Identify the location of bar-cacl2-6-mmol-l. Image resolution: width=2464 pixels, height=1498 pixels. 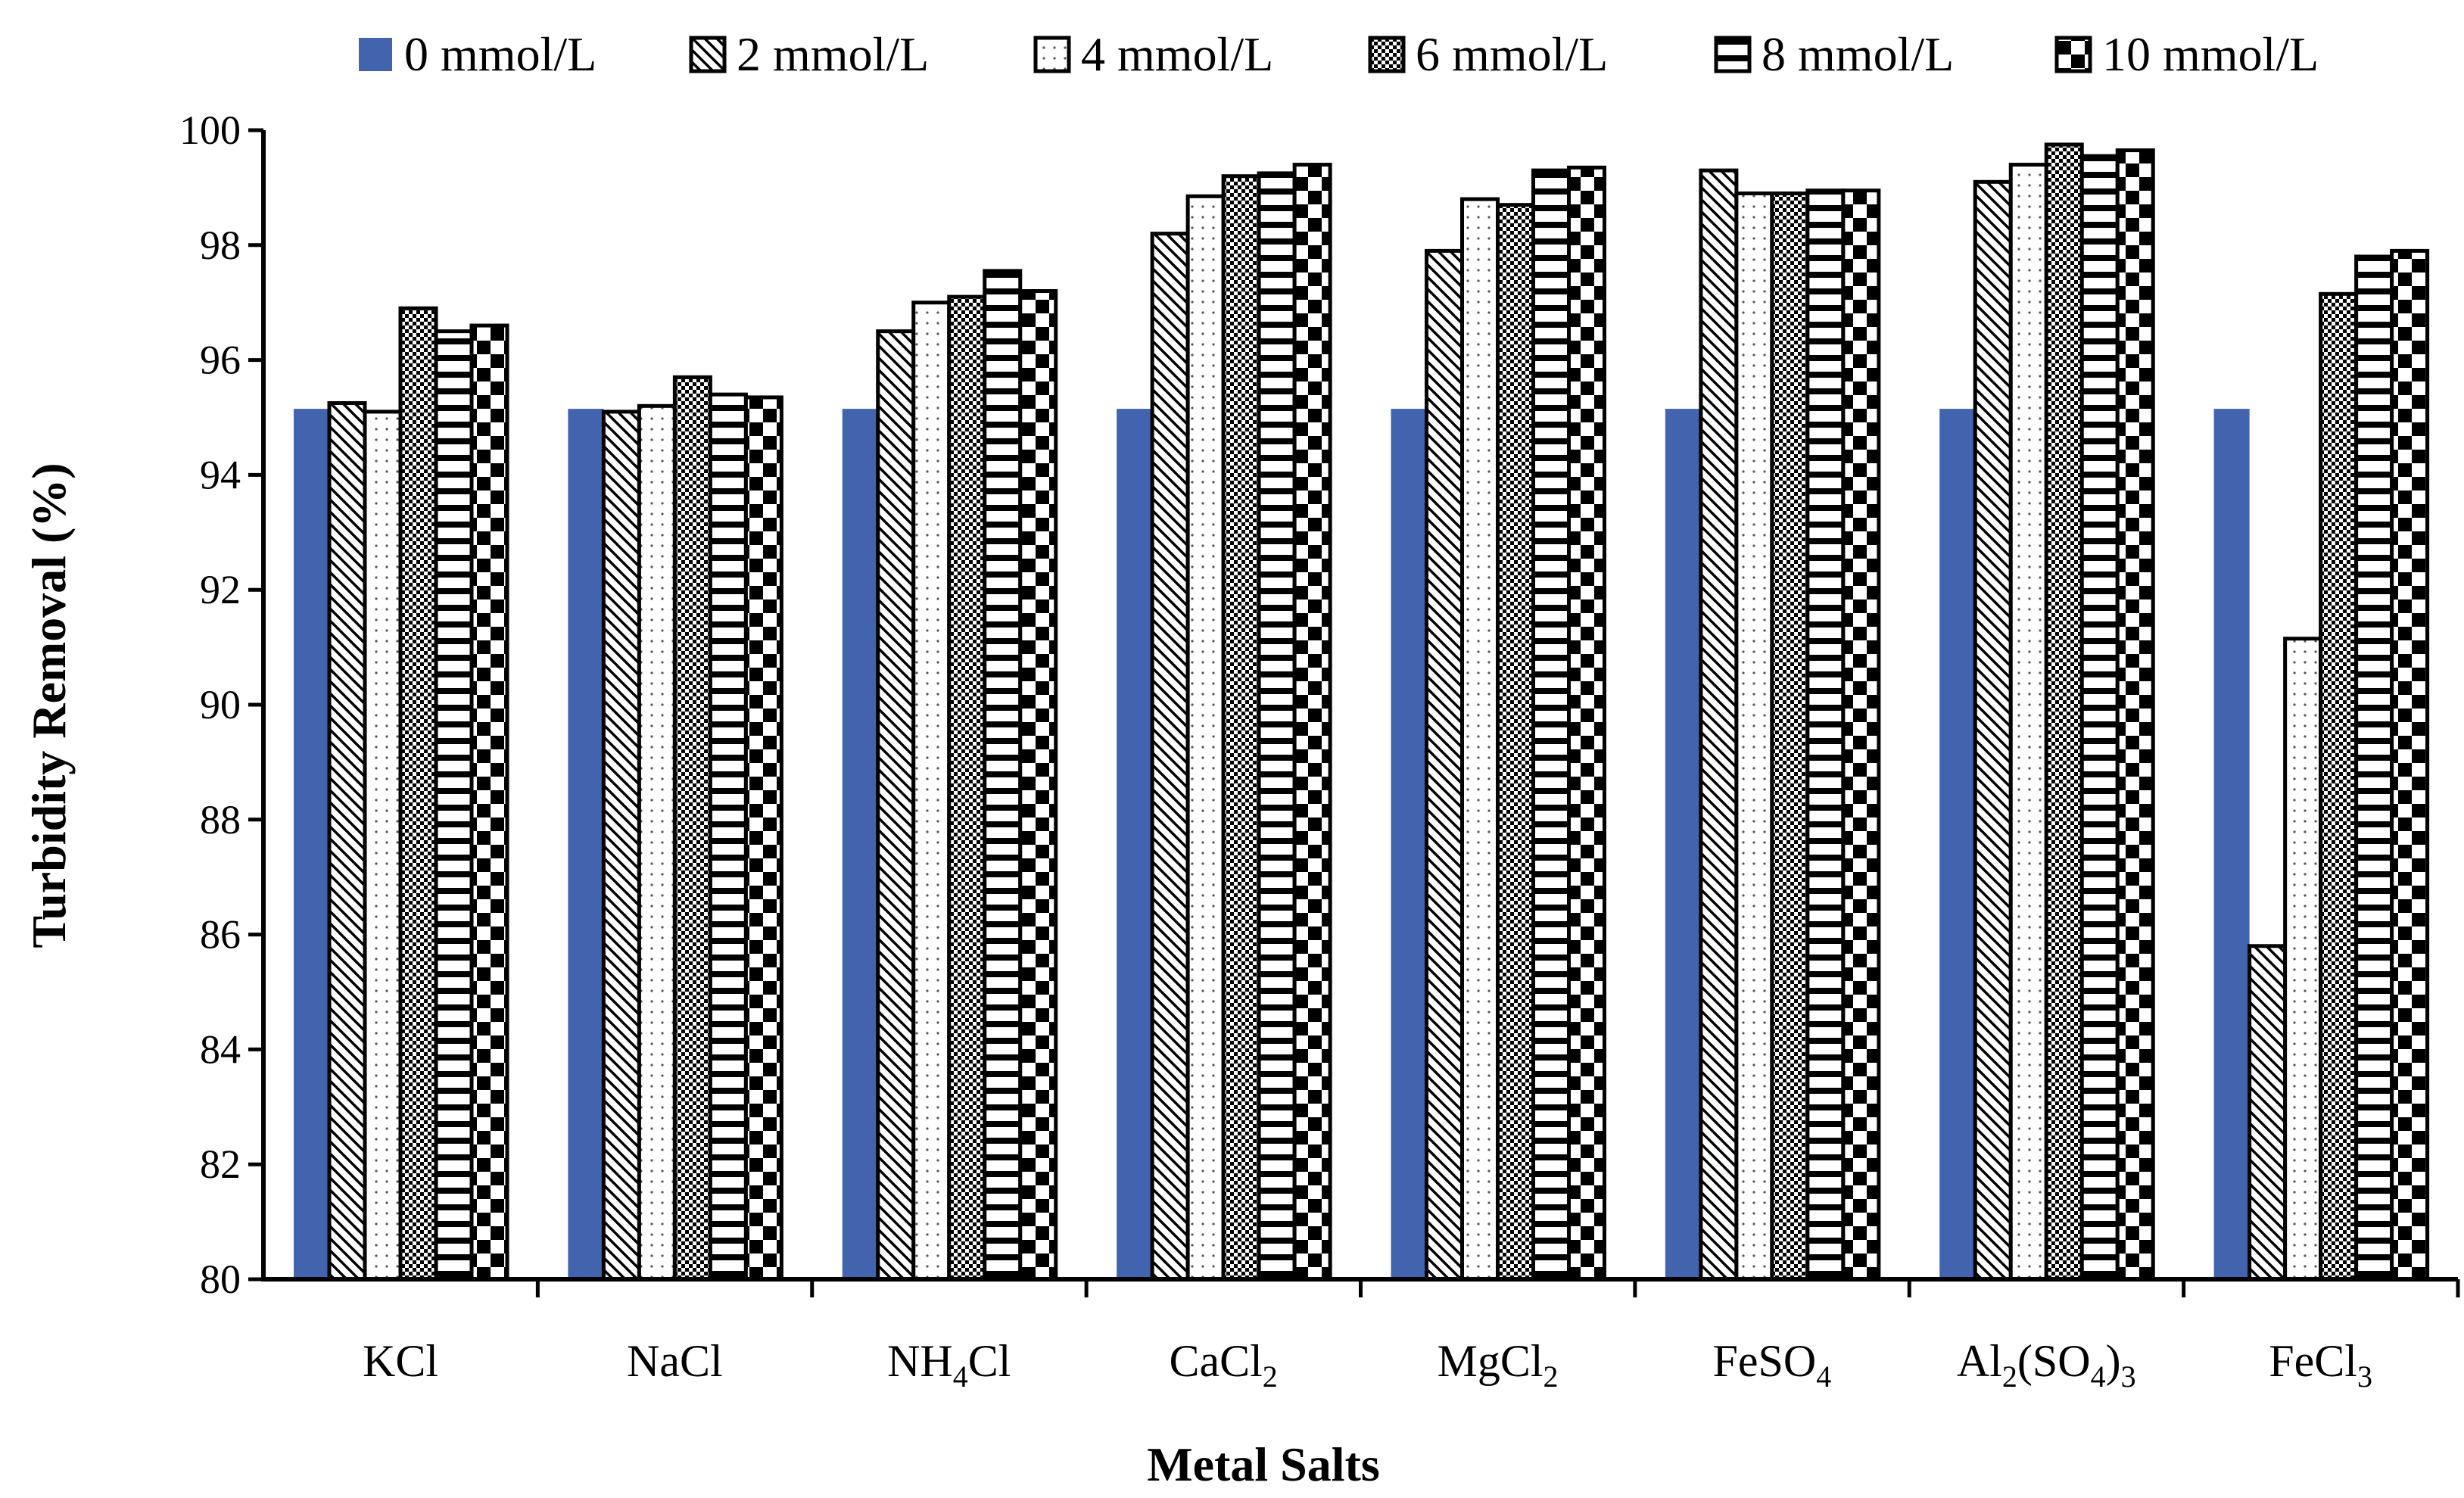
(1241, 728).